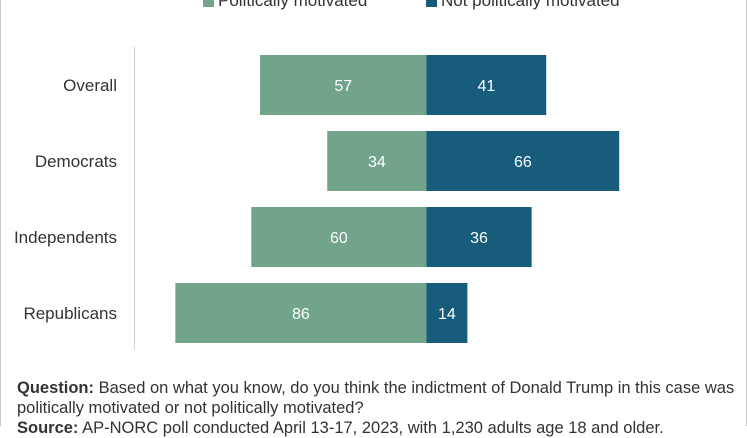 This screenshot has width=747, height=438. I want to click on bar-independents-not-politically-motivated, so click(479, 237).